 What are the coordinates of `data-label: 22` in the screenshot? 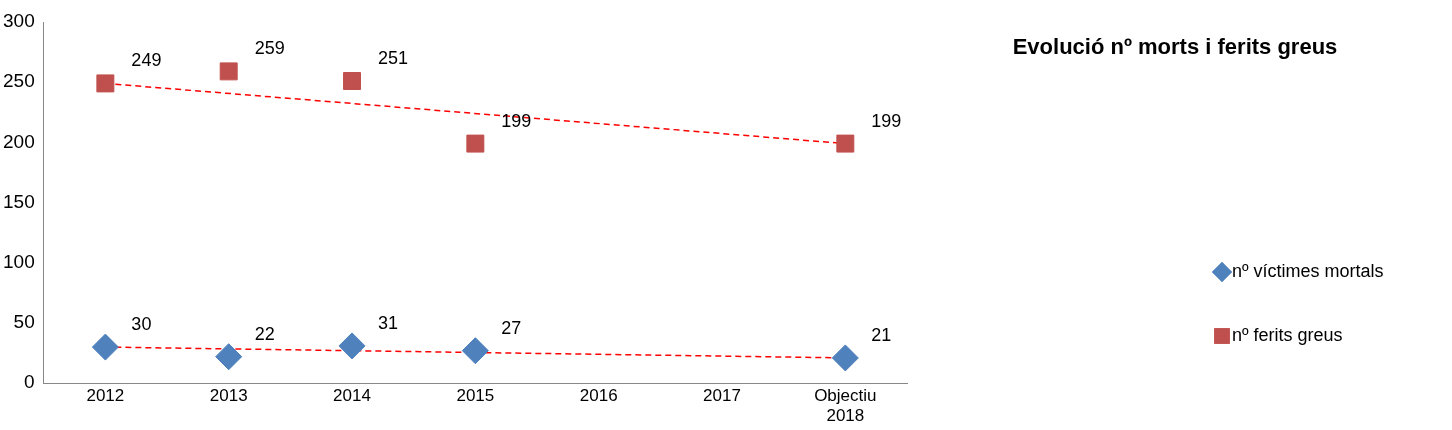 It's located at (264, 333).